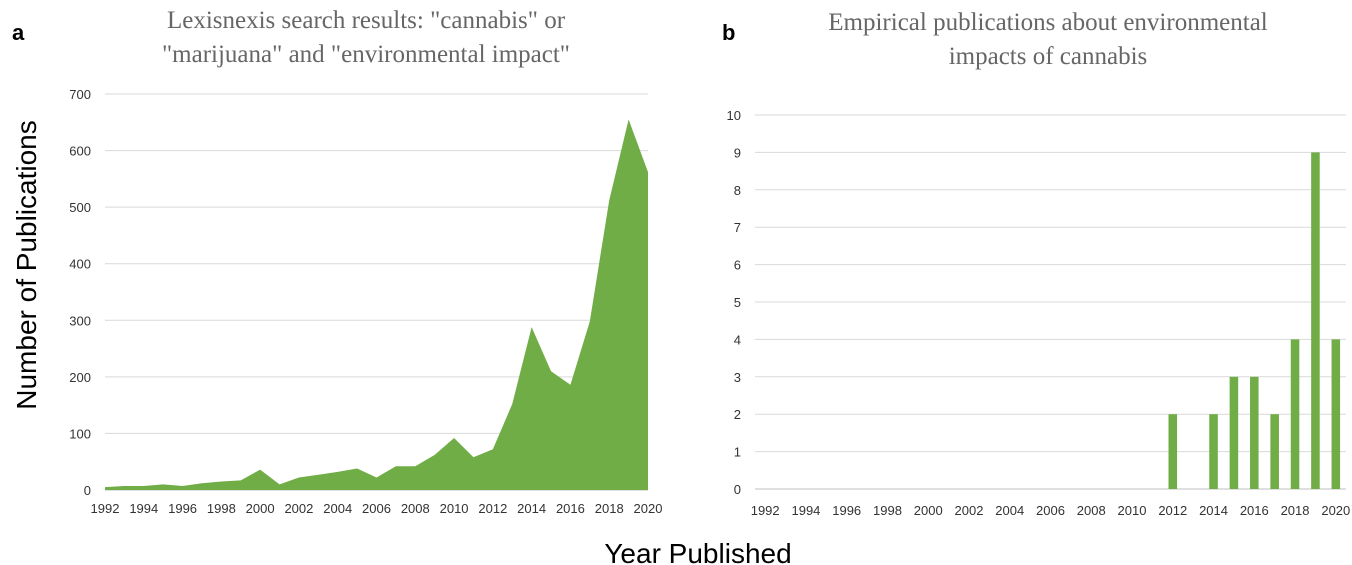 The height and width of the screenshot is (565, 1352). I want to click on panel-a-y-tick-label: 400, so click(80, 264).